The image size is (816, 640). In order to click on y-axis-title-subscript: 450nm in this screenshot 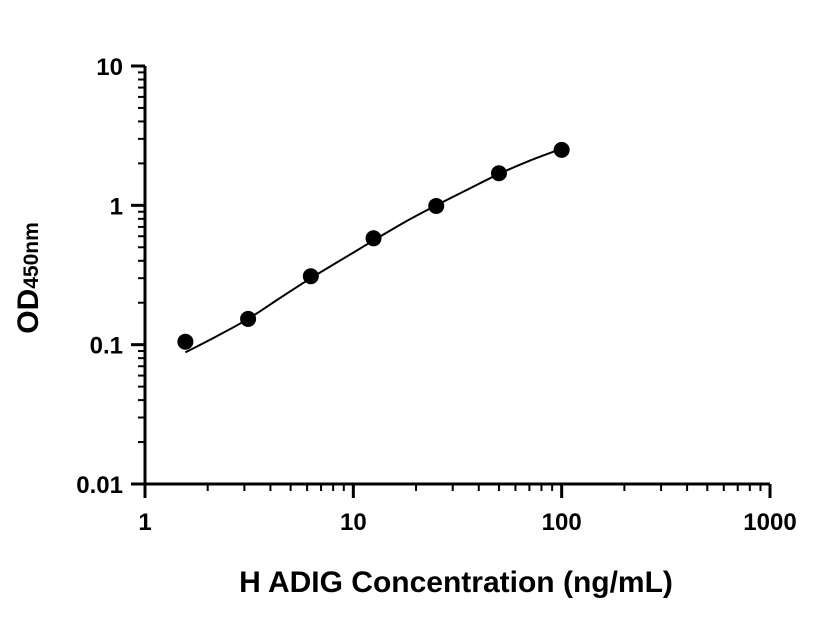, I will do `click(31, 255)`.